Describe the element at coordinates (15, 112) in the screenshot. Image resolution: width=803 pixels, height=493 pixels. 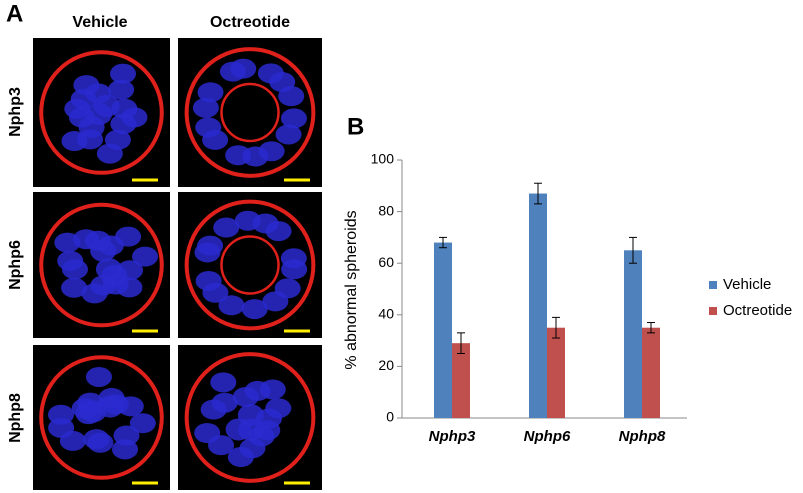
I see `row-label: Nphp3` at that location.